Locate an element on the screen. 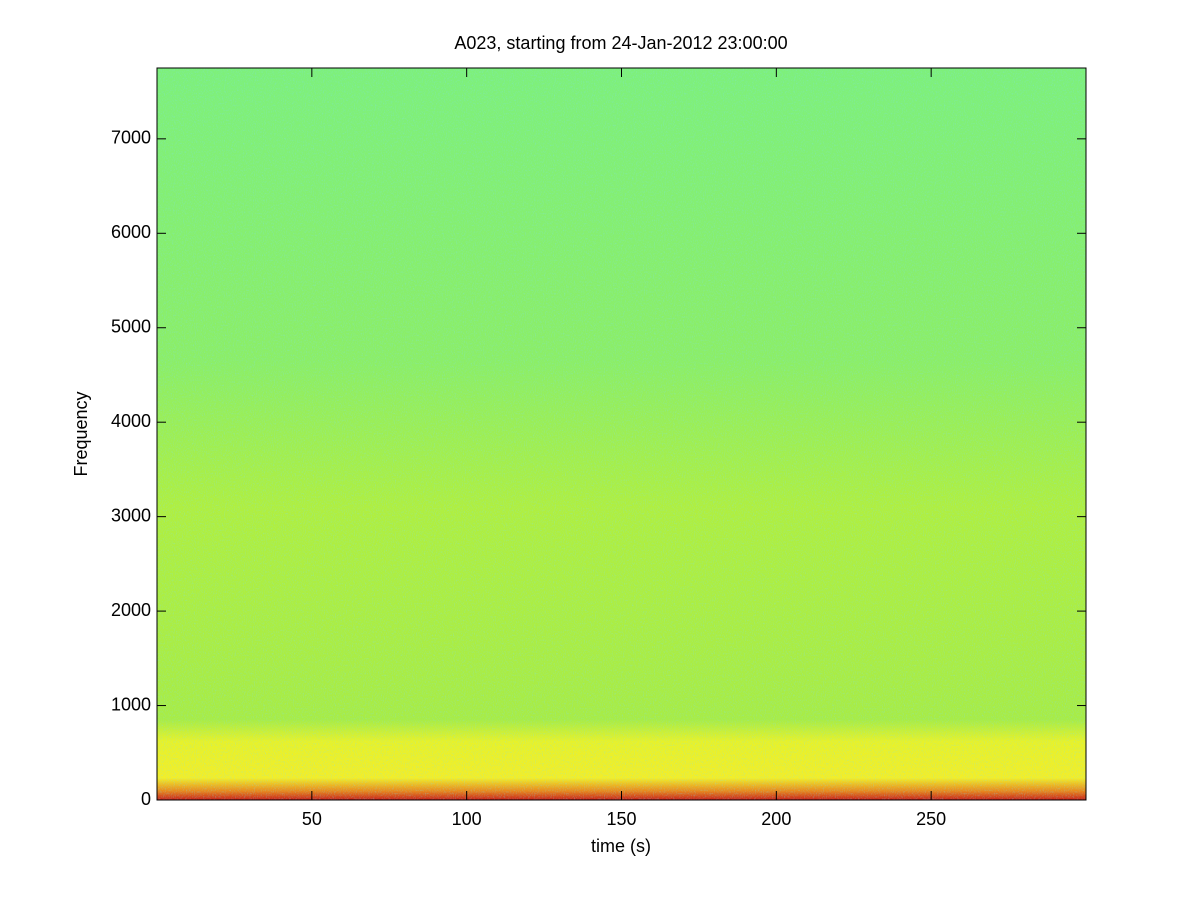 This screenshot has width=1200, height=900. y-tick-label: 6000 is located at coordinates (131, 232).